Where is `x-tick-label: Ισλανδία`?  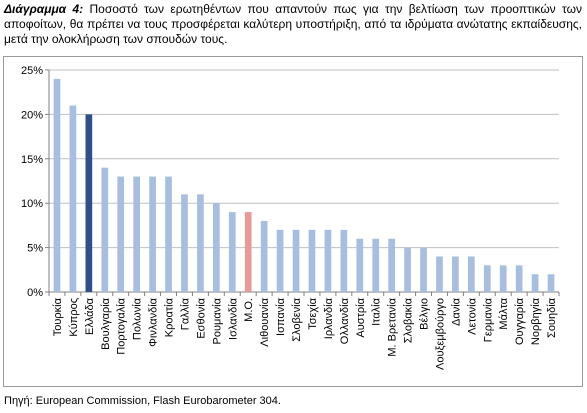 x-tick-label: Ισλανδία is located at coordinates (233, 318).